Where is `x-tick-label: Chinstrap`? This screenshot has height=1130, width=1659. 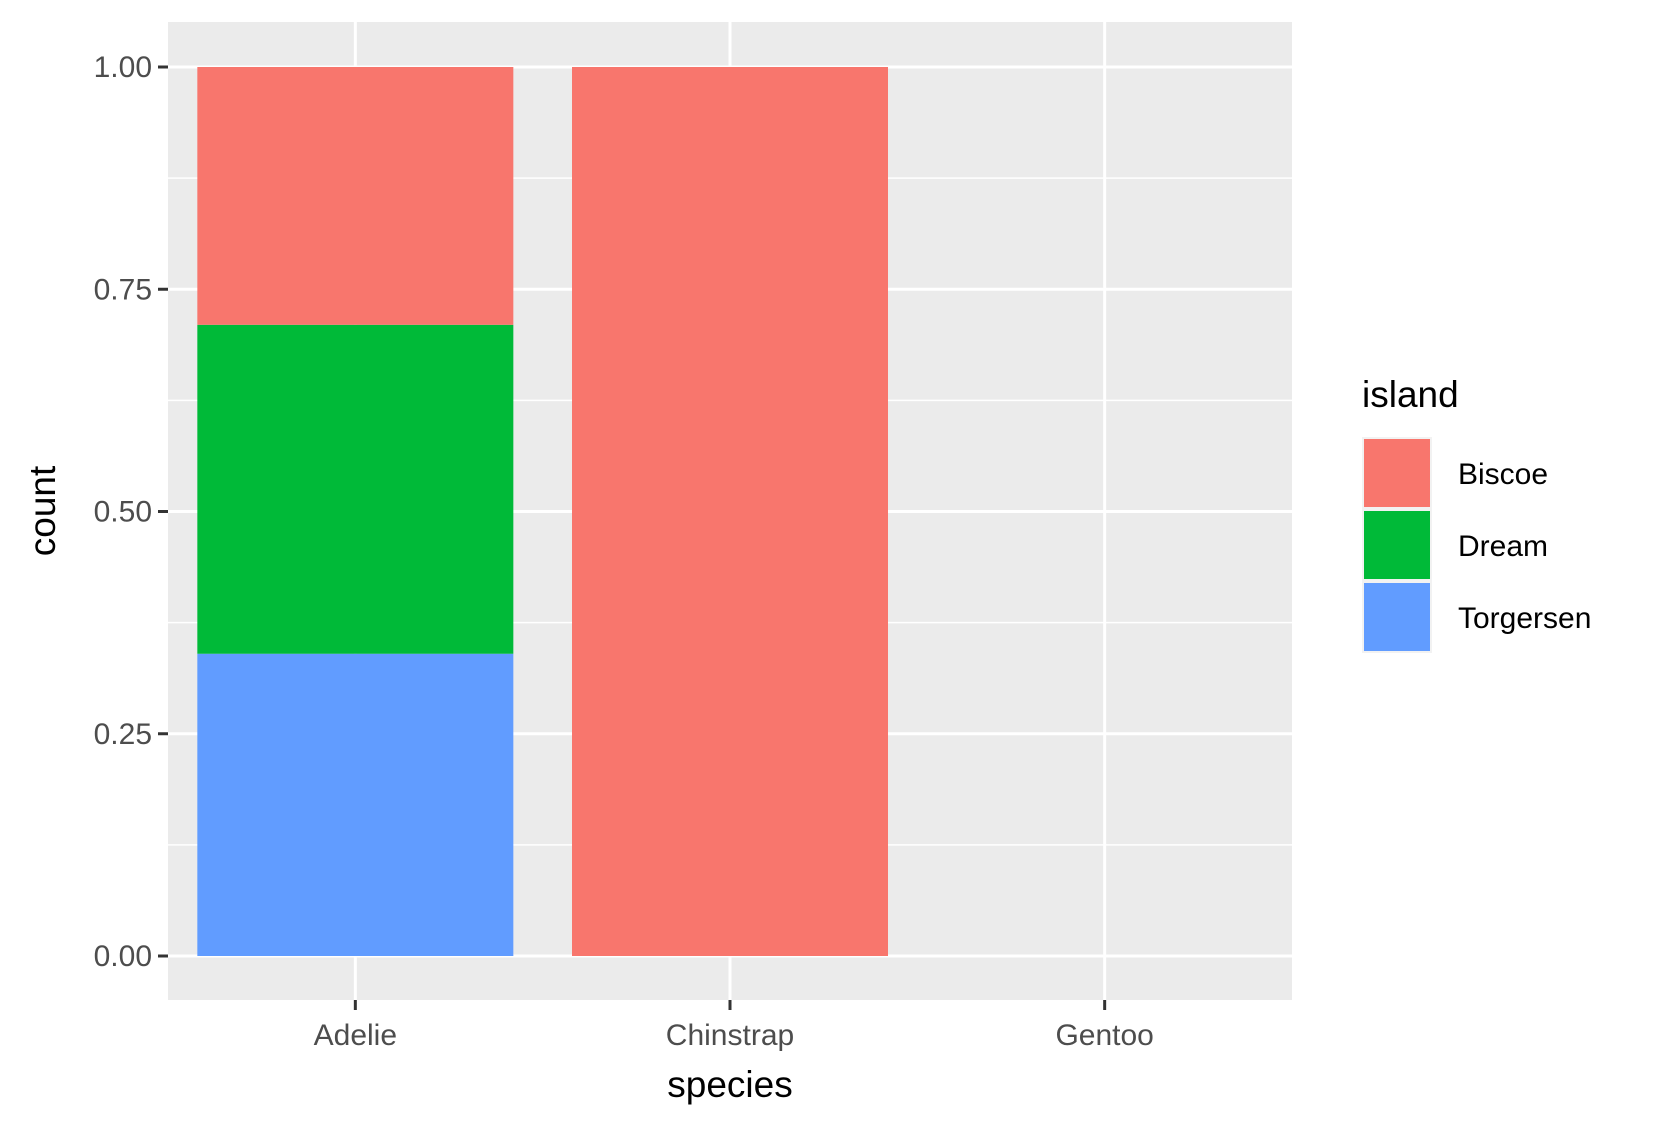 x-tick-label: Chinstrap is located at coordinates (730, 1035).